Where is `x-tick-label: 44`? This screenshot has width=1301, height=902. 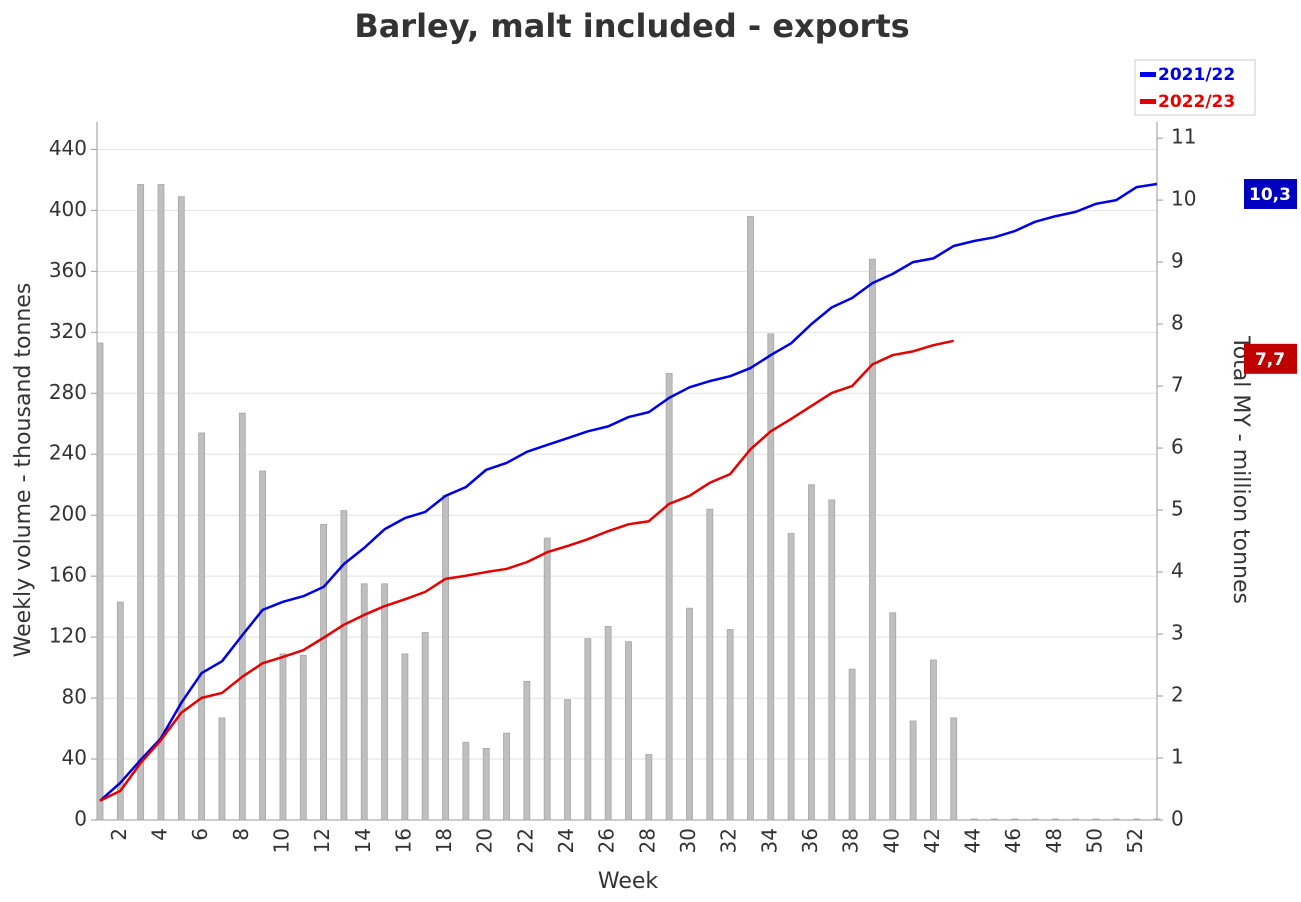
x-tick-label: 44 is located at coordinates (973, 840).